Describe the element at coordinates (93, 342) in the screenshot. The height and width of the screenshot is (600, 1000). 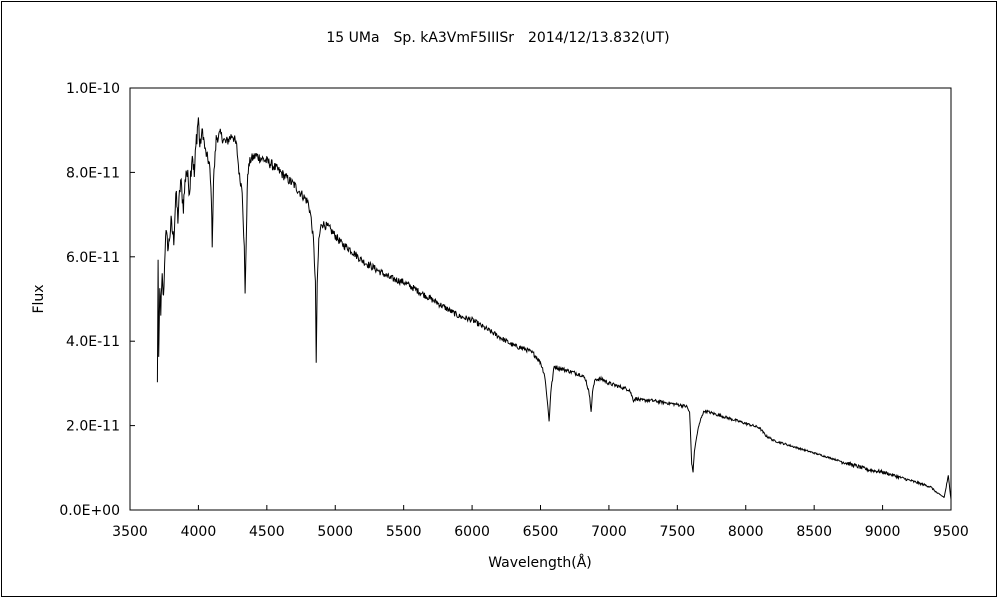
I see `y-tick-label: 4.0E-11` at that location.